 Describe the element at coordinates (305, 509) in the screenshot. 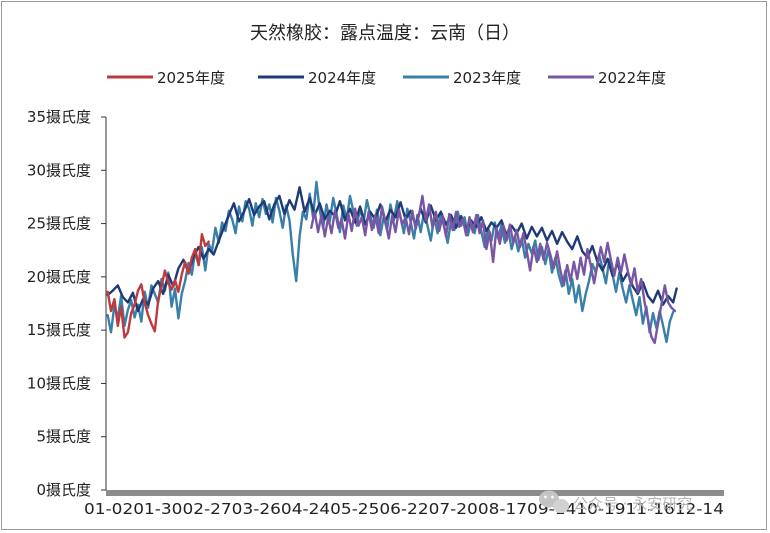

I see `x-tick-label: 04-24` at that location.